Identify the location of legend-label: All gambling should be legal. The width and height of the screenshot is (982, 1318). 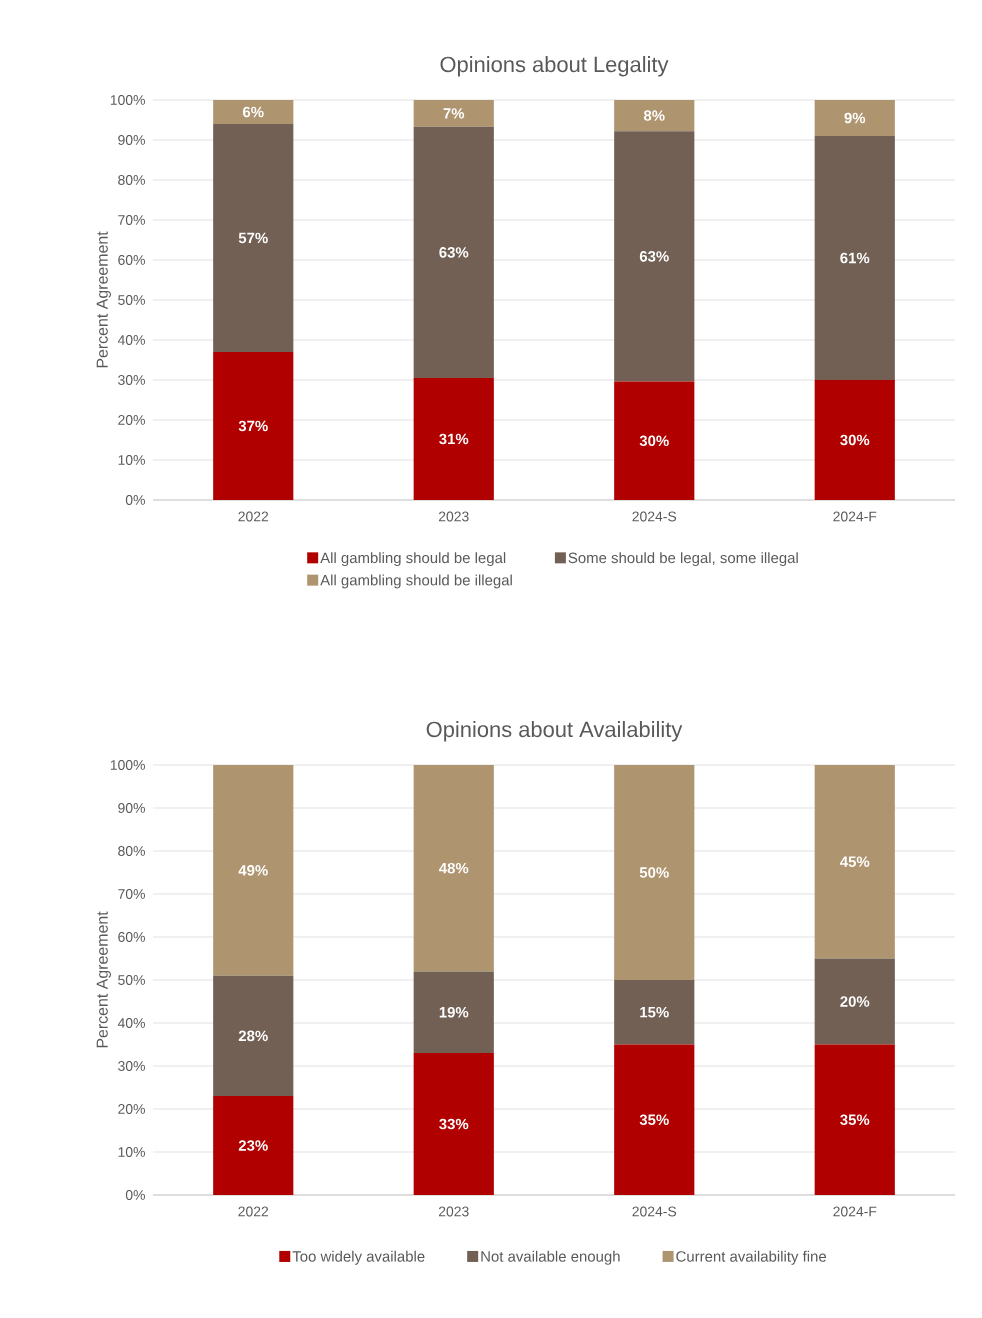
(413, 559).